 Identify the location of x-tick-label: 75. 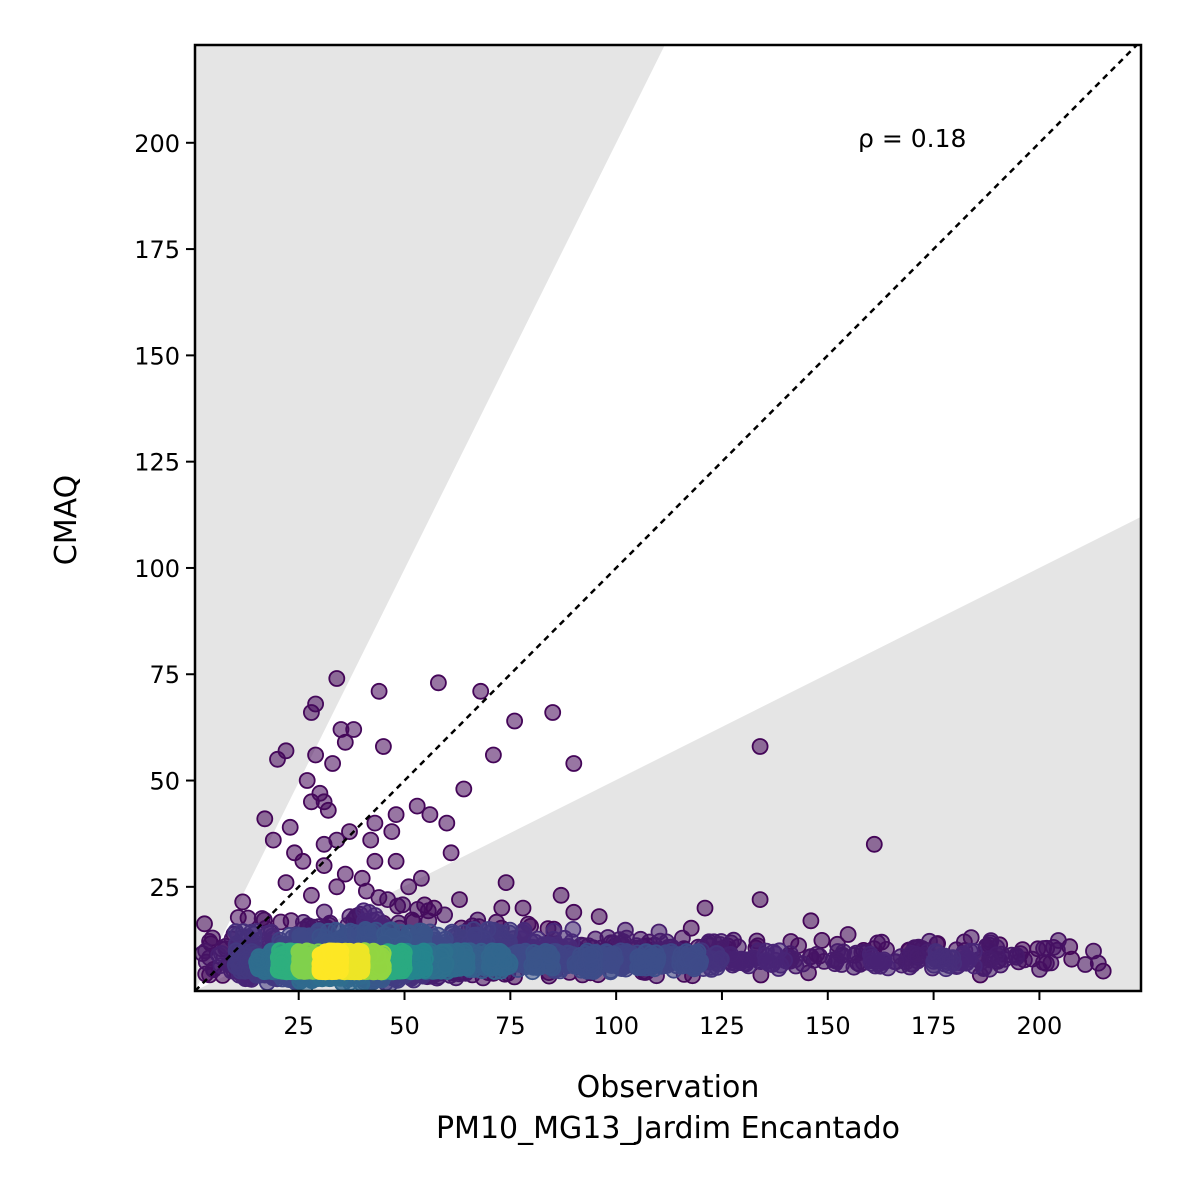
(510, 1026).